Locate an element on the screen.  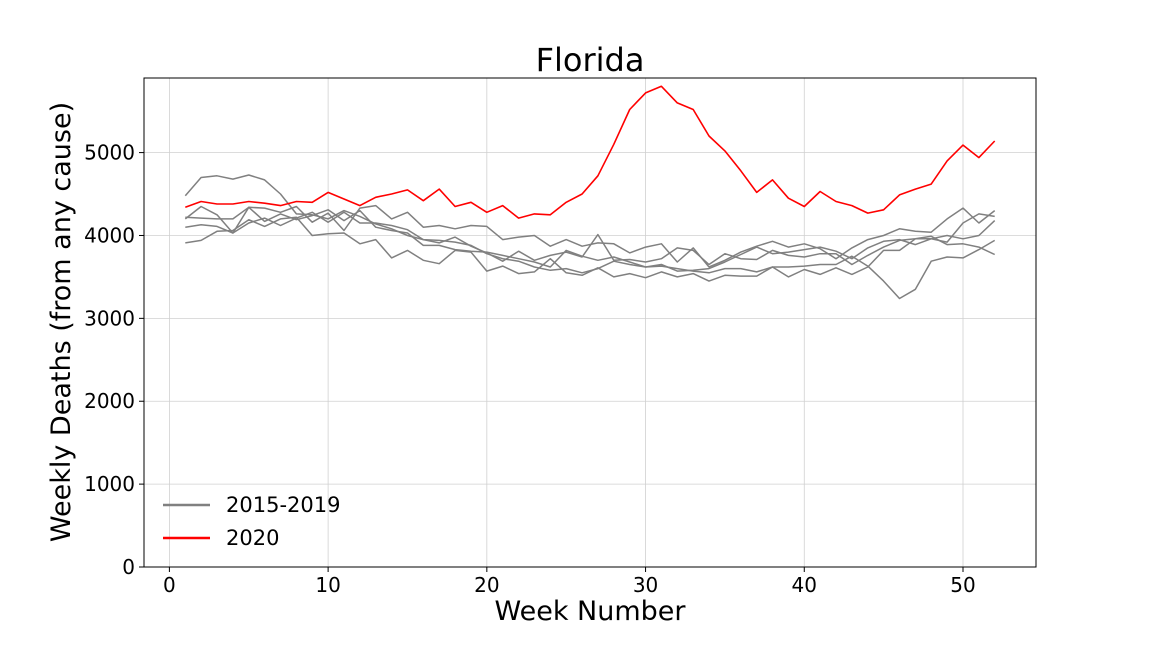
x-tick-label: 10 is located at coordinates (327, 585).